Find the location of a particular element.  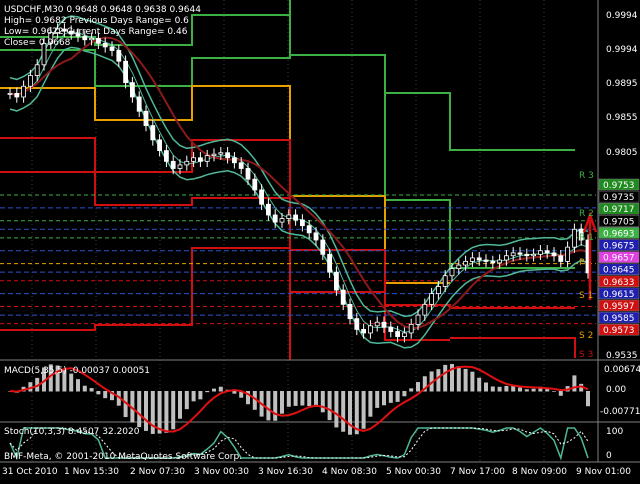

pivot-label-group: R 3 R 2 R 1 P S 1 S 2 S 3 is located at coordinates (586, 265).